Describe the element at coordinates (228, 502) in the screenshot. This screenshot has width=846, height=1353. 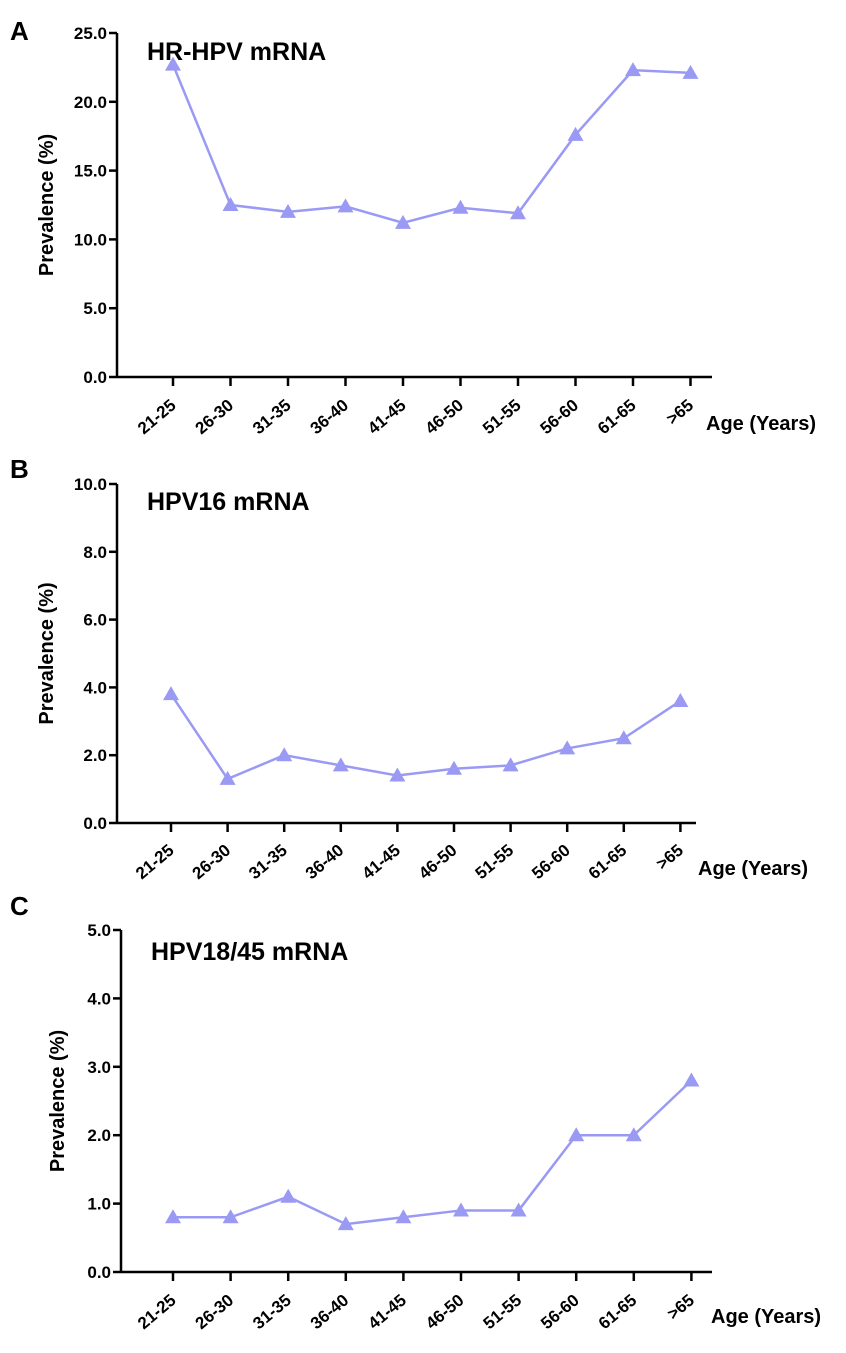
I see `chart-title: HPV16 mRNA` at that location.